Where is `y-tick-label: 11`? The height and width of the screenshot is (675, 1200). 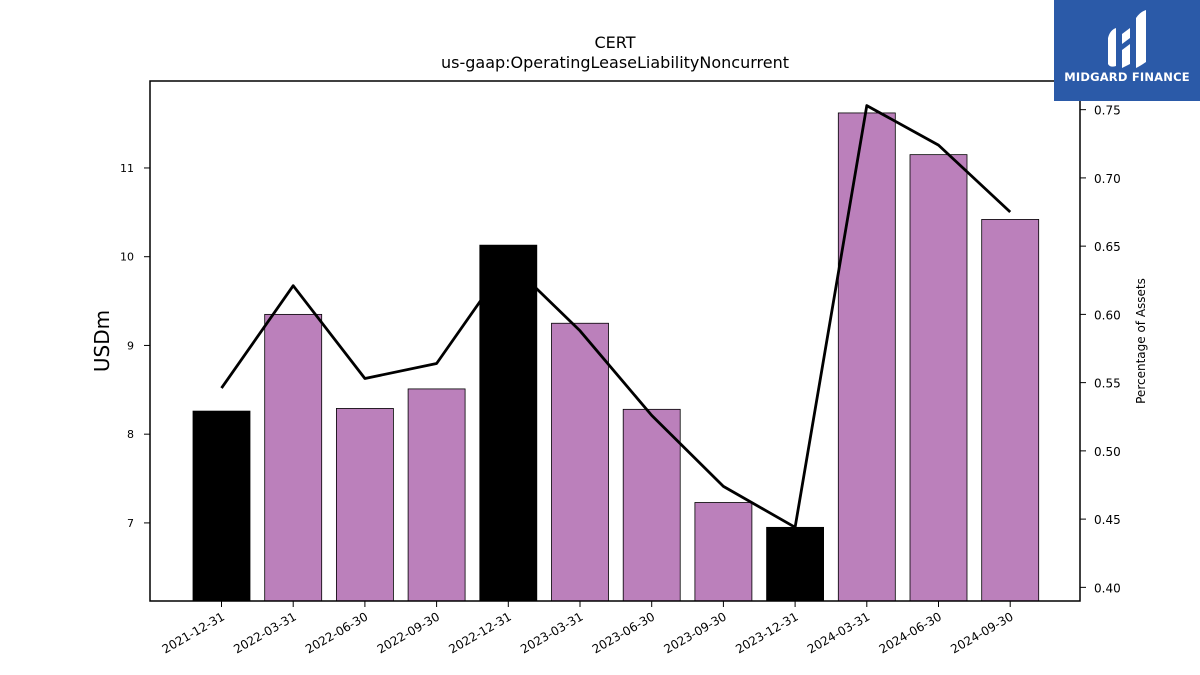
y-tick-label: 11 is located at coordinates (127, 168).